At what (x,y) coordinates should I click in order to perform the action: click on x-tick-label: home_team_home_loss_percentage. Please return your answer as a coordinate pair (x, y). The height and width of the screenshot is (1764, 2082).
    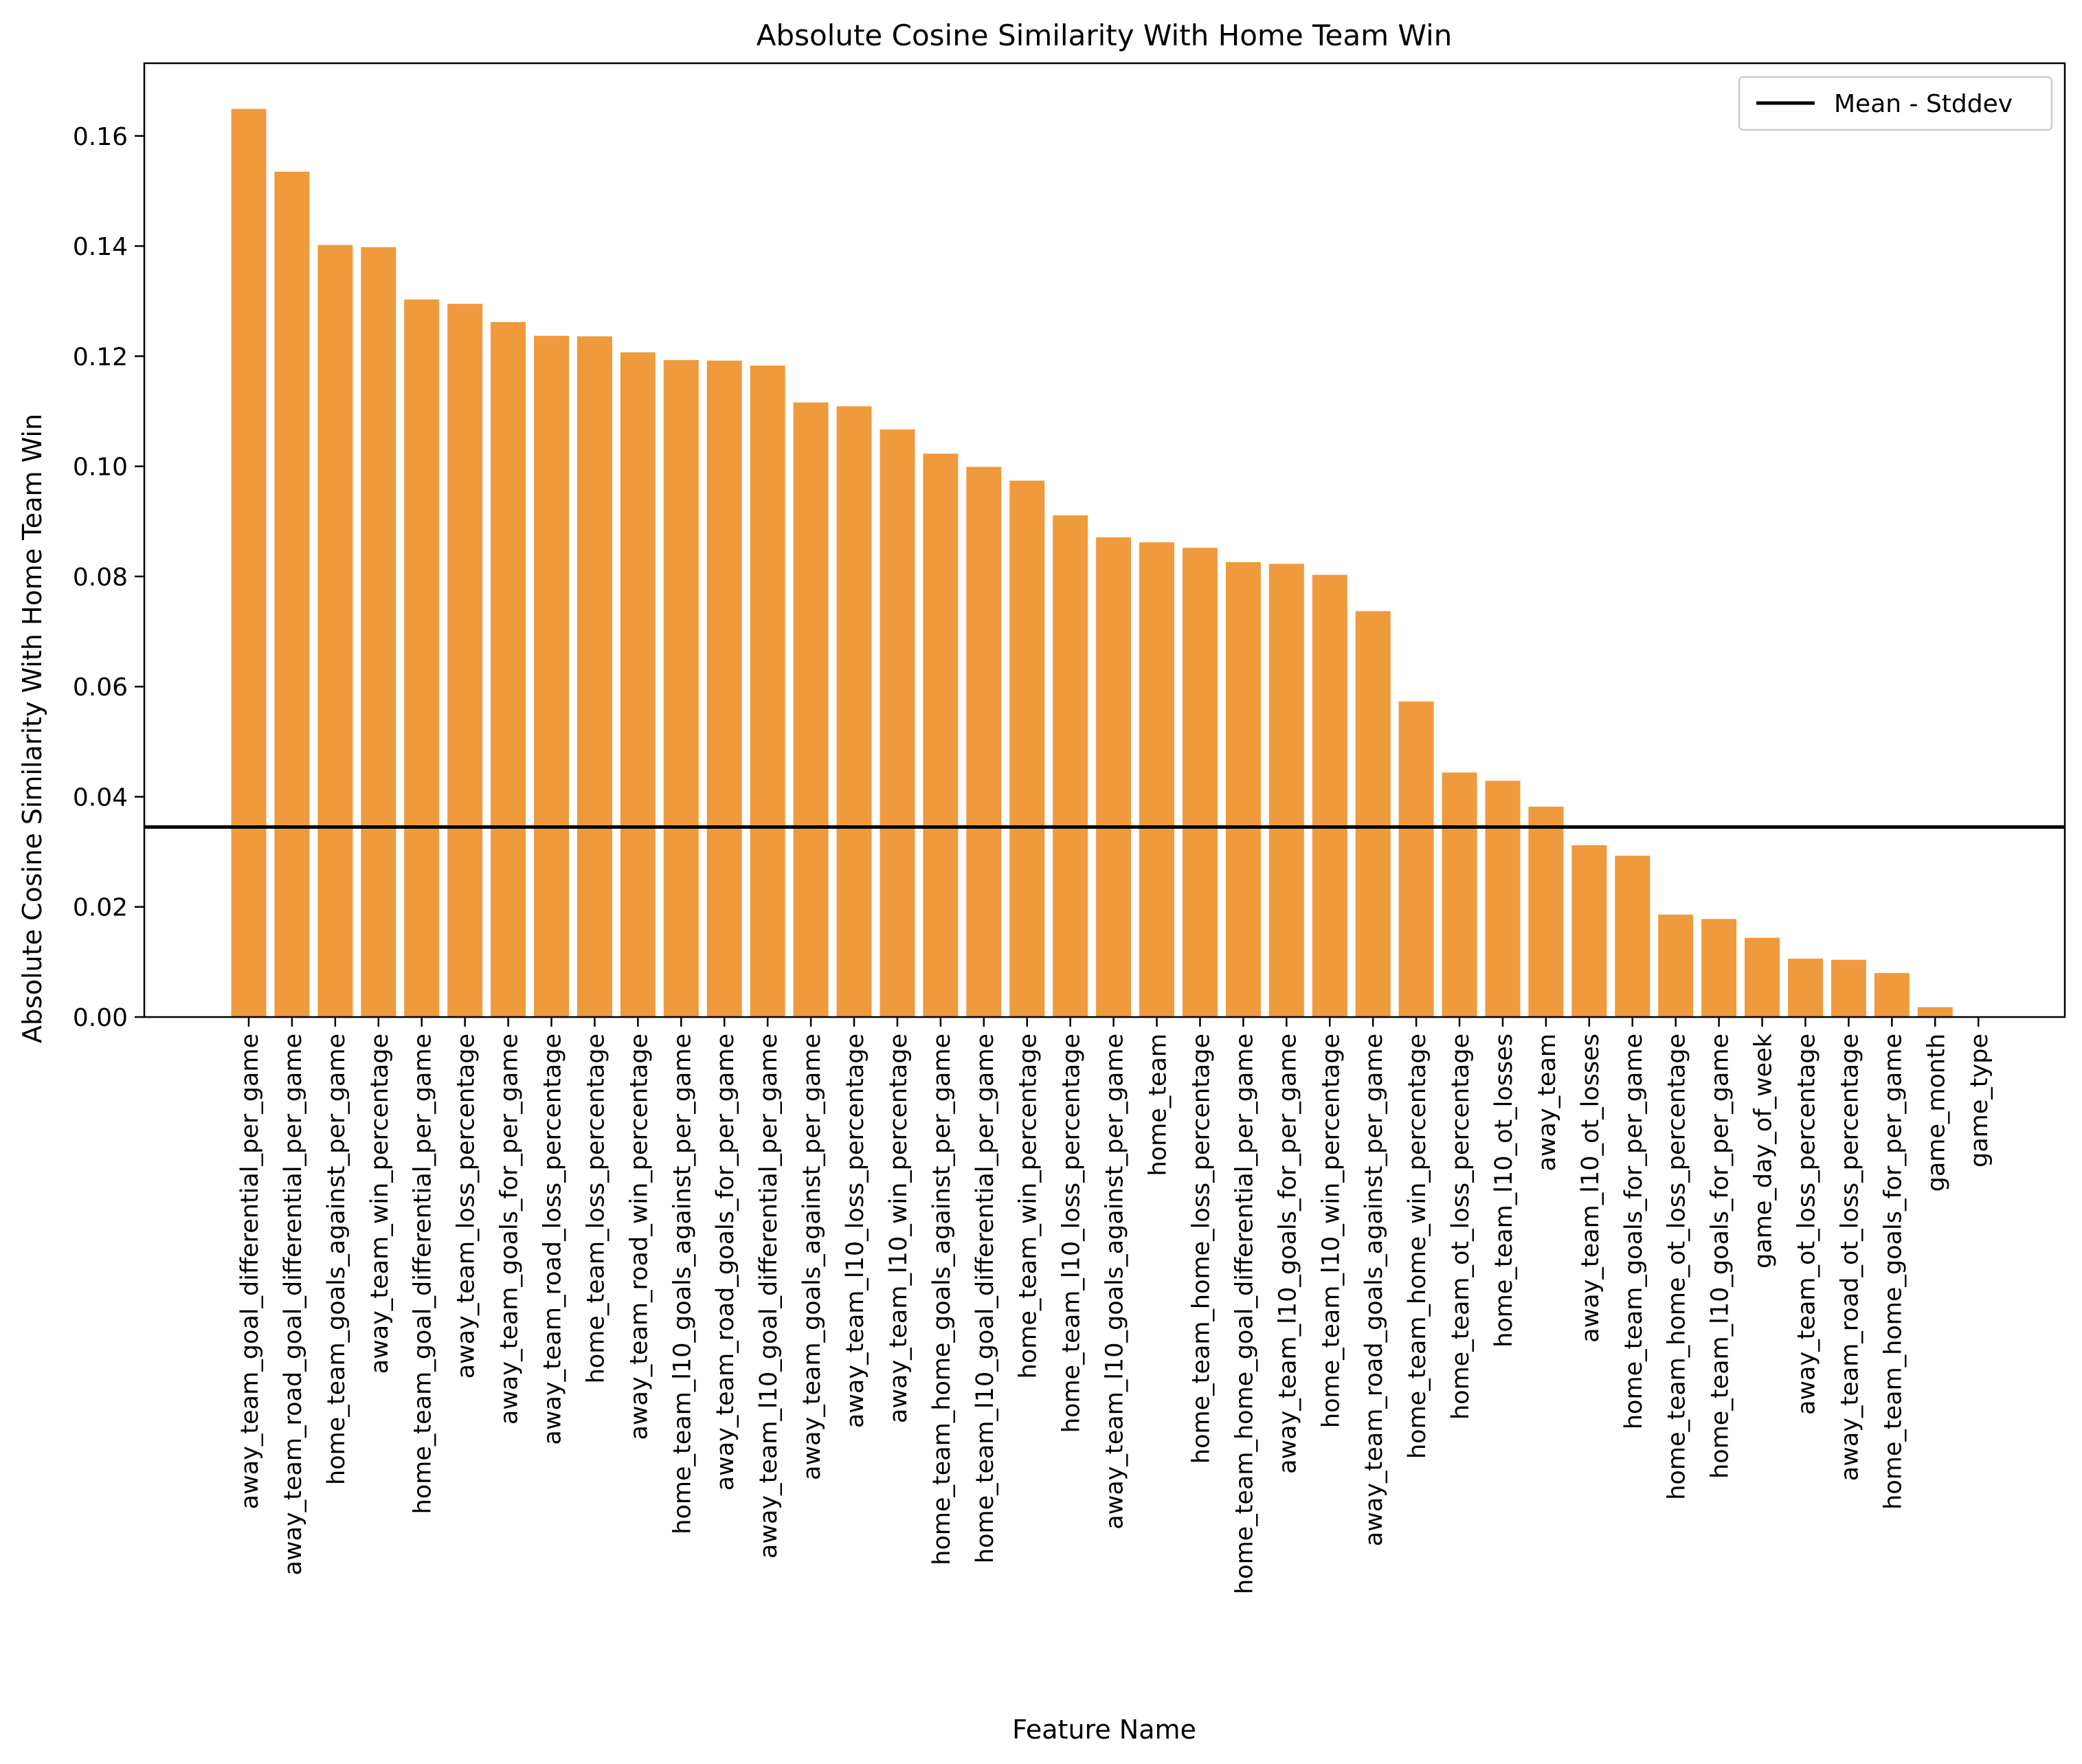
    Looking at the image, I should click on (1201, 1249).